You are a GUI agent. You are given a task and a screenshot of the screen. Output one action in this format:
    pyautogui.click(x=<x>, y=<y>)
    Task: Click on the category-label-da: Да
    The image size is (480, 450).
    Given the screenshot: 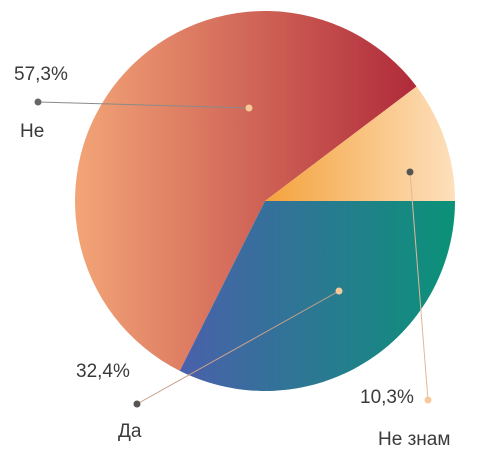 What is the action you would take?
    pyautogui.click(x=130, y=431)
    